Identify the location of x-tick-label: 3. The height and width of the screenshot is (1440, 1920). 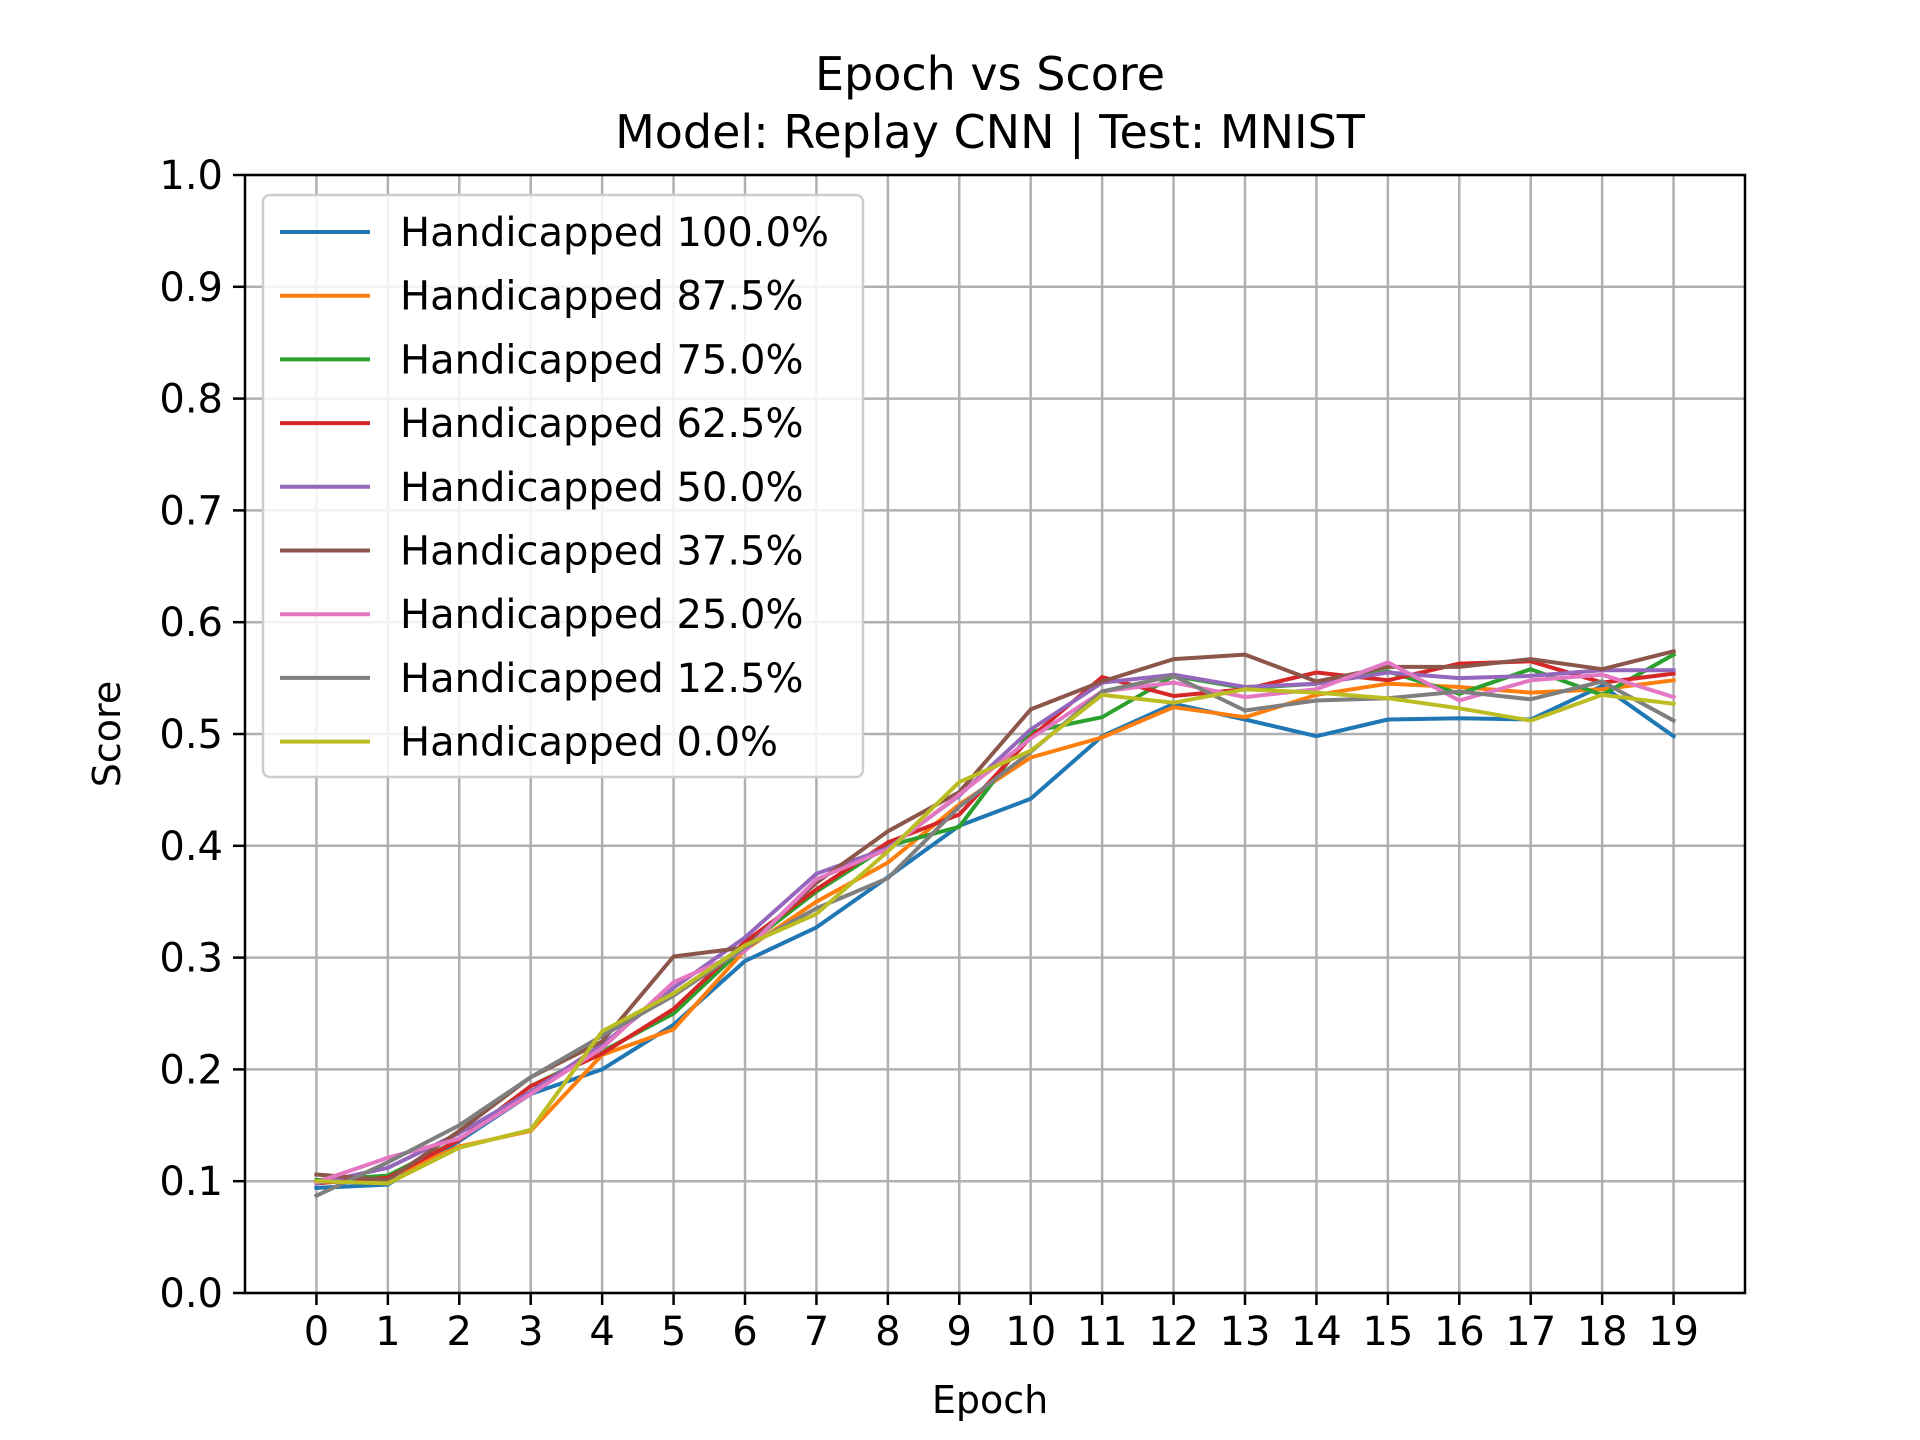
(530, 1332).